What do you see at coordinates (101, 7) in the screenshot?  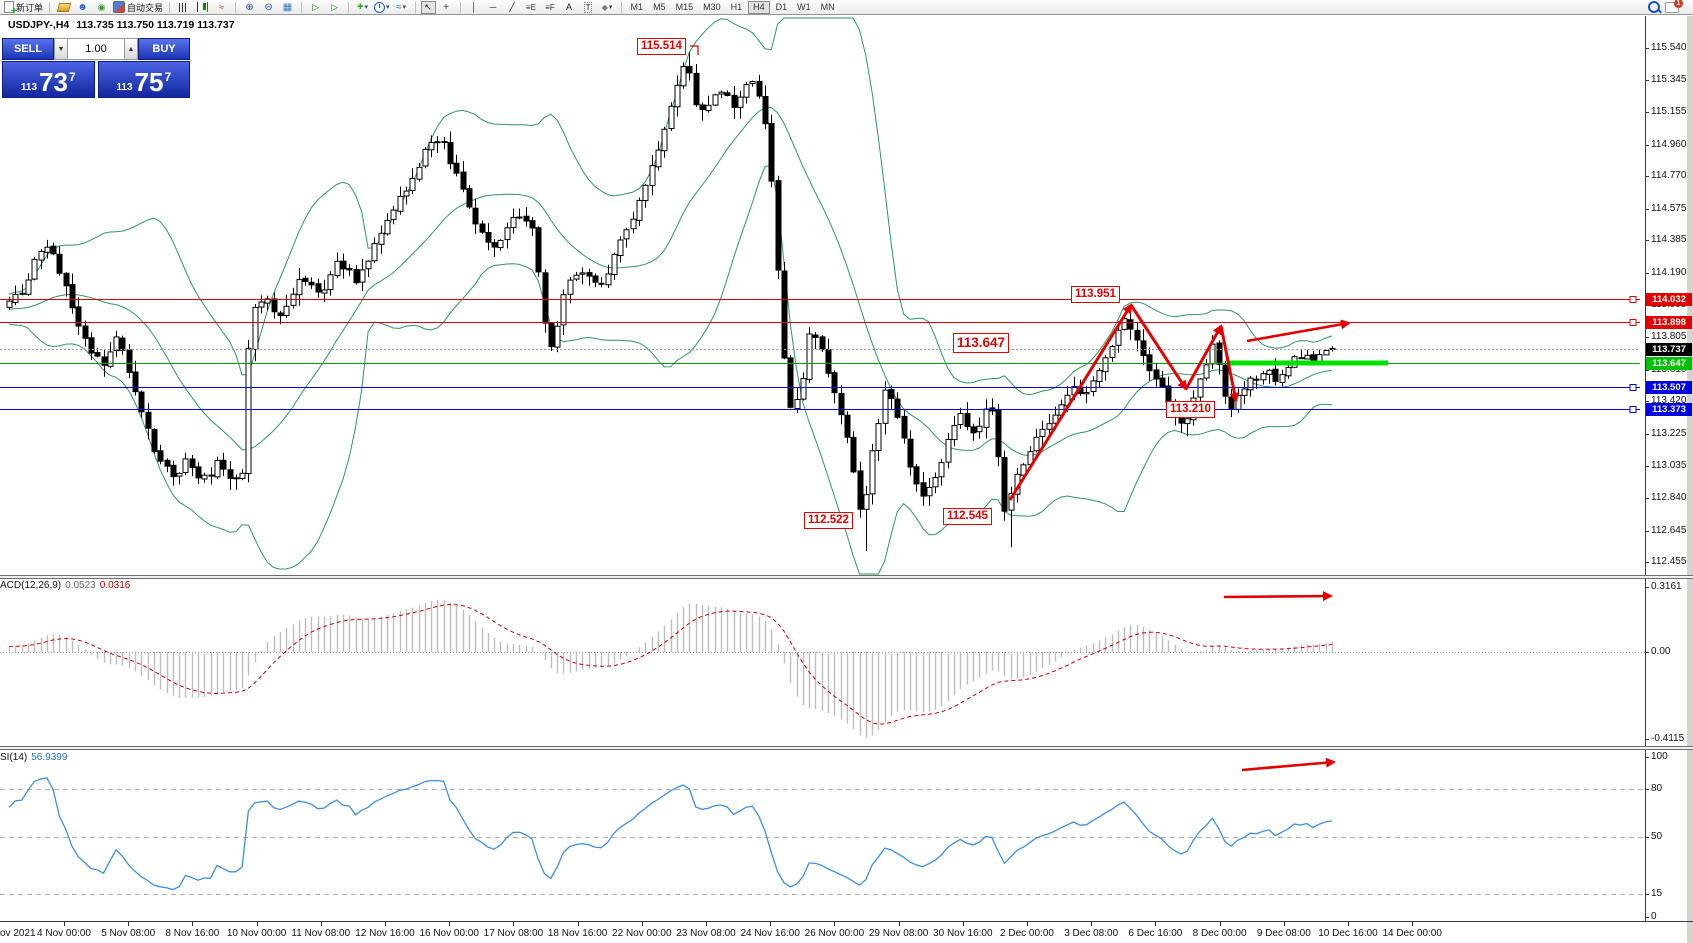 I see `signal-icon: ◉` at bounding box center [101, 7].